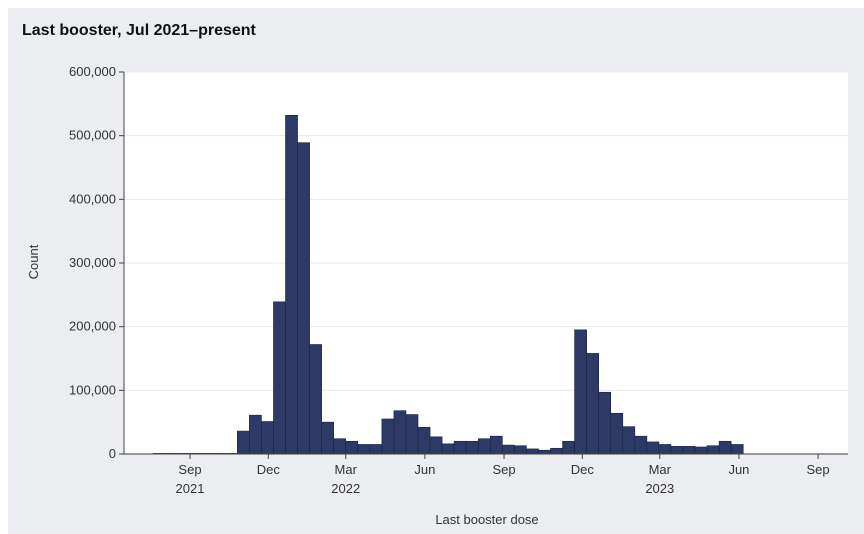  What do you see at coordinates (92, 262) in the screenshot?
I see `y-tick-label: 300,000` at bounding box center [92, 262].